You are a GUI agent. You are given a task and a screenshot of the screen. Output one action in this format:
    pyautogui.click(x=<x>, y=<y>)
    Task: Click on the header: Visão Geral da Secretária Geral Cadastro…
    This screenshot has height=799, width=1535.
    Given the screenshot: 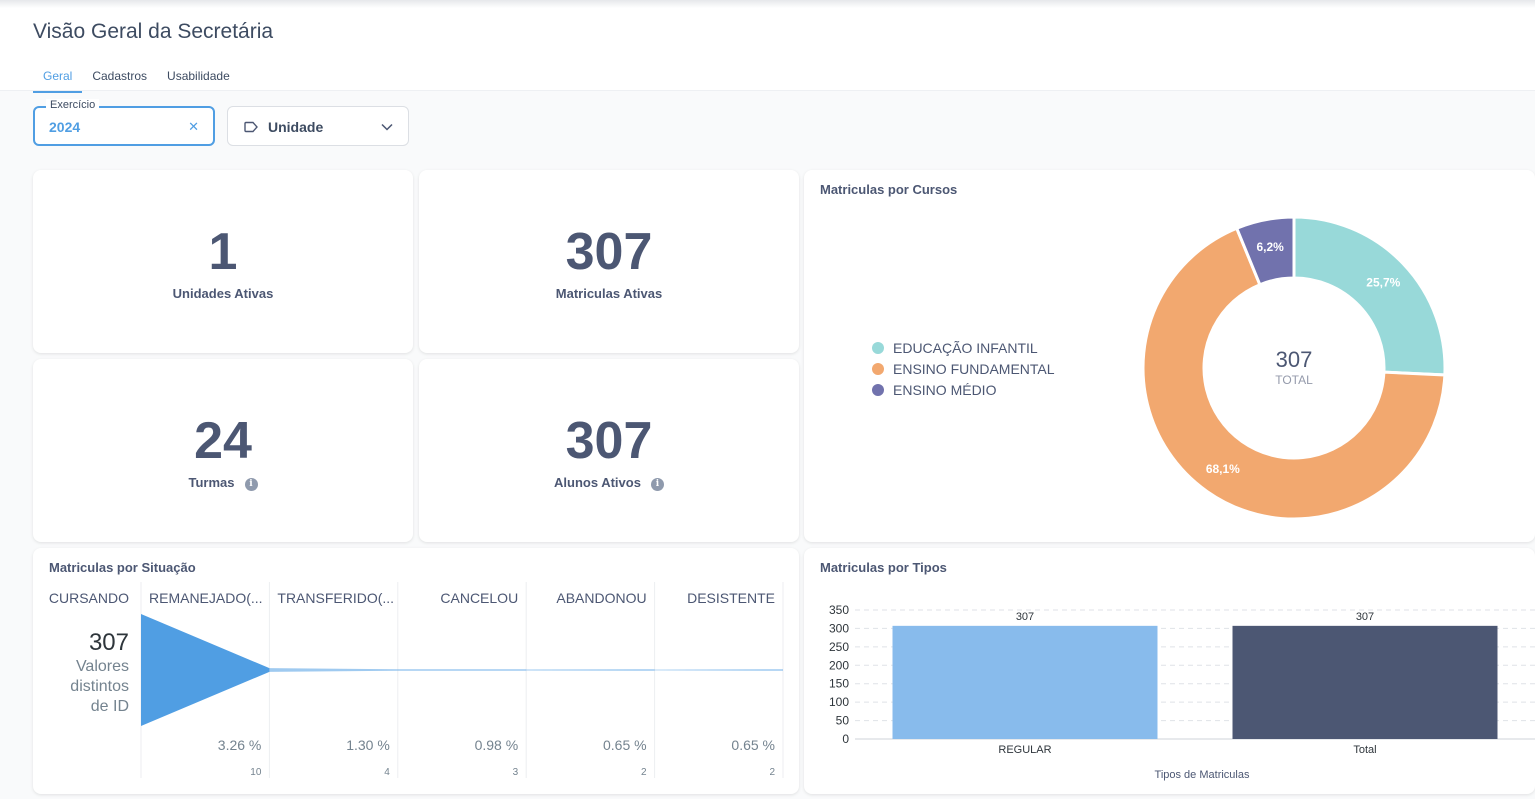 What is the action you would take?
    pyautogui.click(x=767, y=46)
    